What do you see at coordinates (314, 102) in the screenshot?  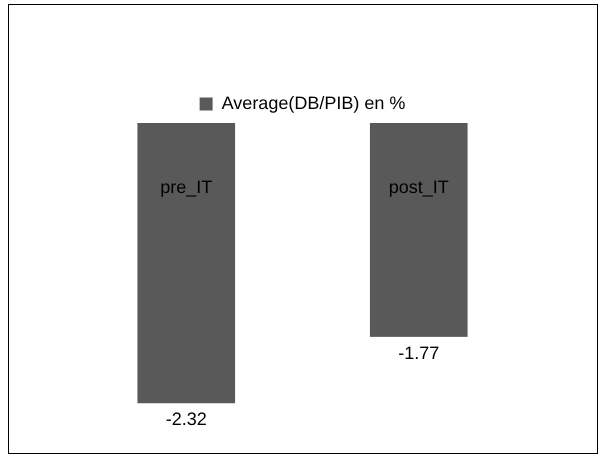 I see `legend-label: Average(DB/PIB) en %` at bounding box center [314, 102].